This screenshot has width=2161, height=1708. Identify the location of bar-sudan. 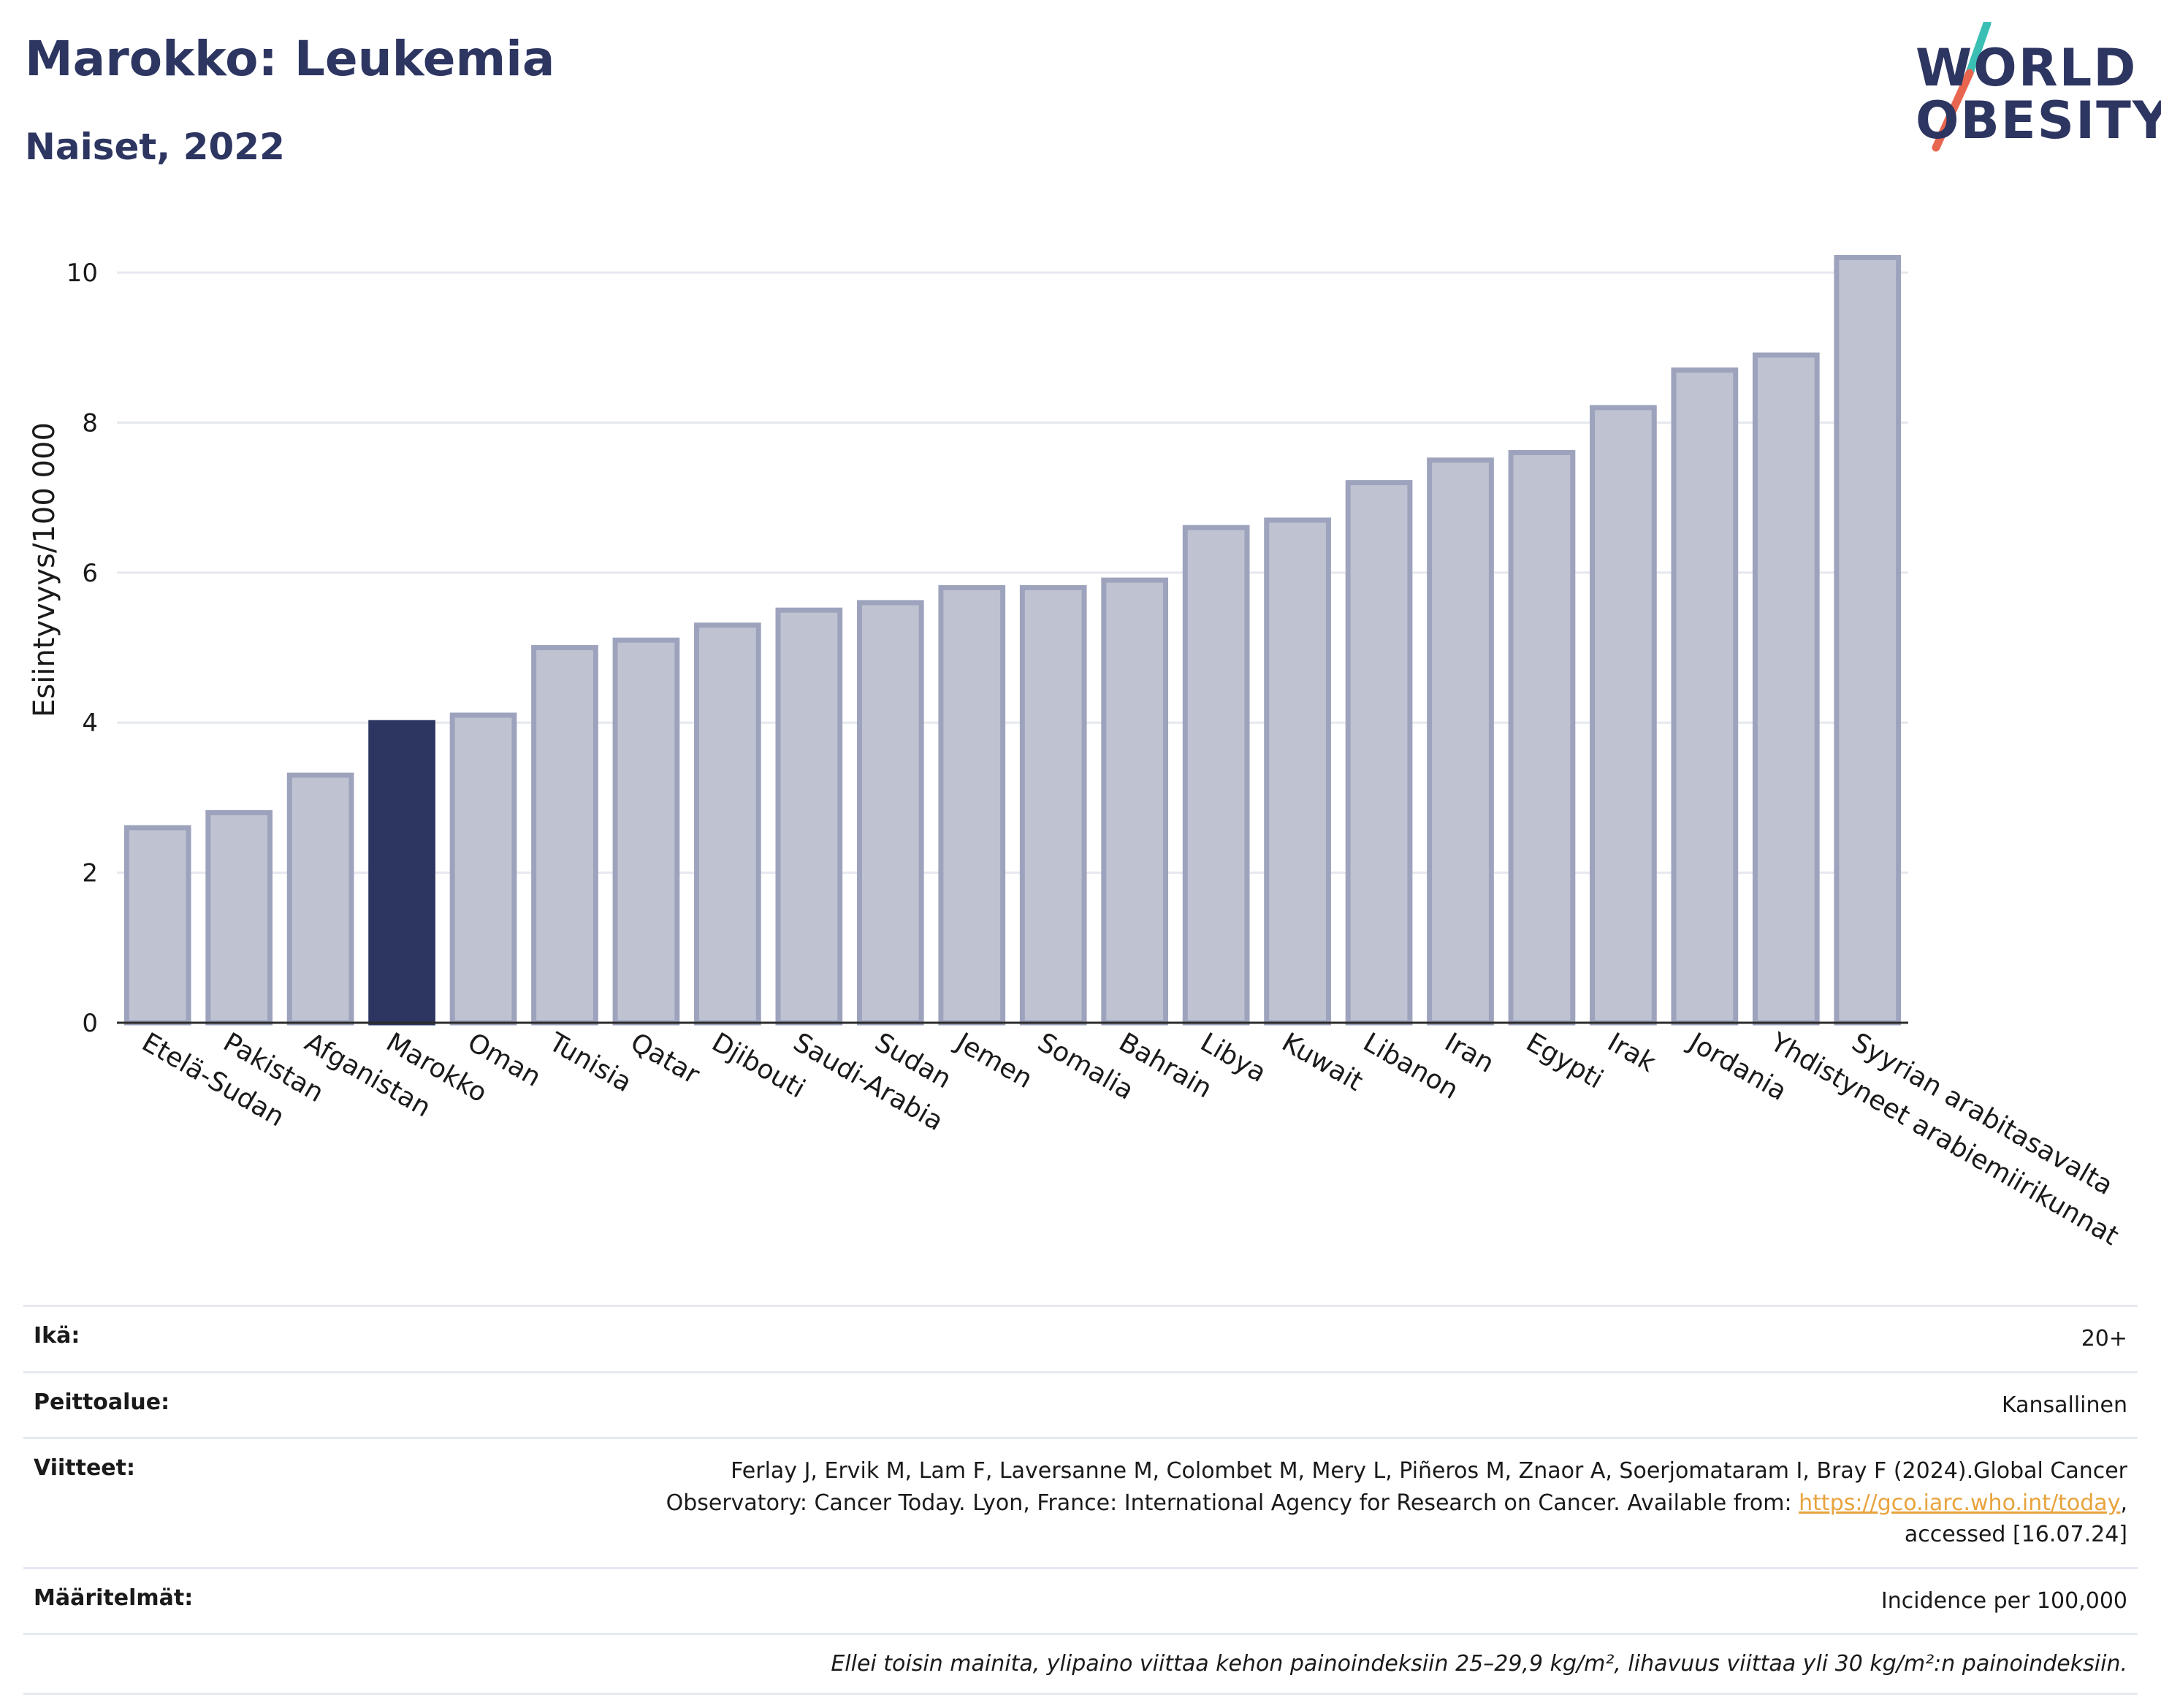
(890, 813).